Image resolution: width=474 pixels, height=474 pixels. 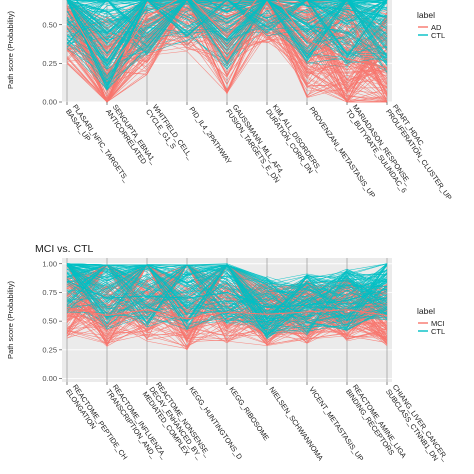 I want to click on y-axis: 0.00 0.25 0.50, so click(x=52, y=63).